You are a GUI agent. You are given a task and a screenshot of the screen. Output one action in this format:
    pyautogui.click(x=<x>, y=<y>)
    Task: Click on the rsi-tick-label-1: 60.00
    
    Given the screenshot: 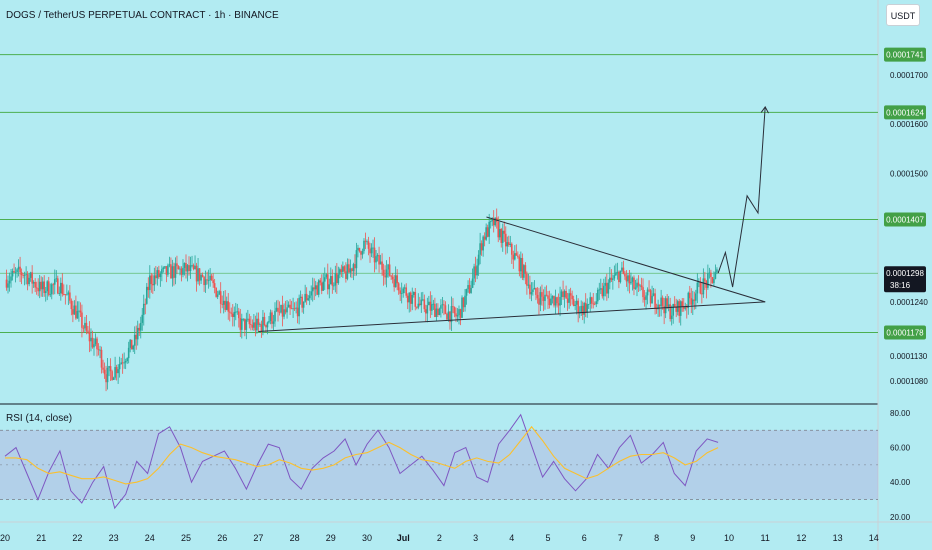 What is the action you would take?
    pyautogui.click(x=900, y=448)
    